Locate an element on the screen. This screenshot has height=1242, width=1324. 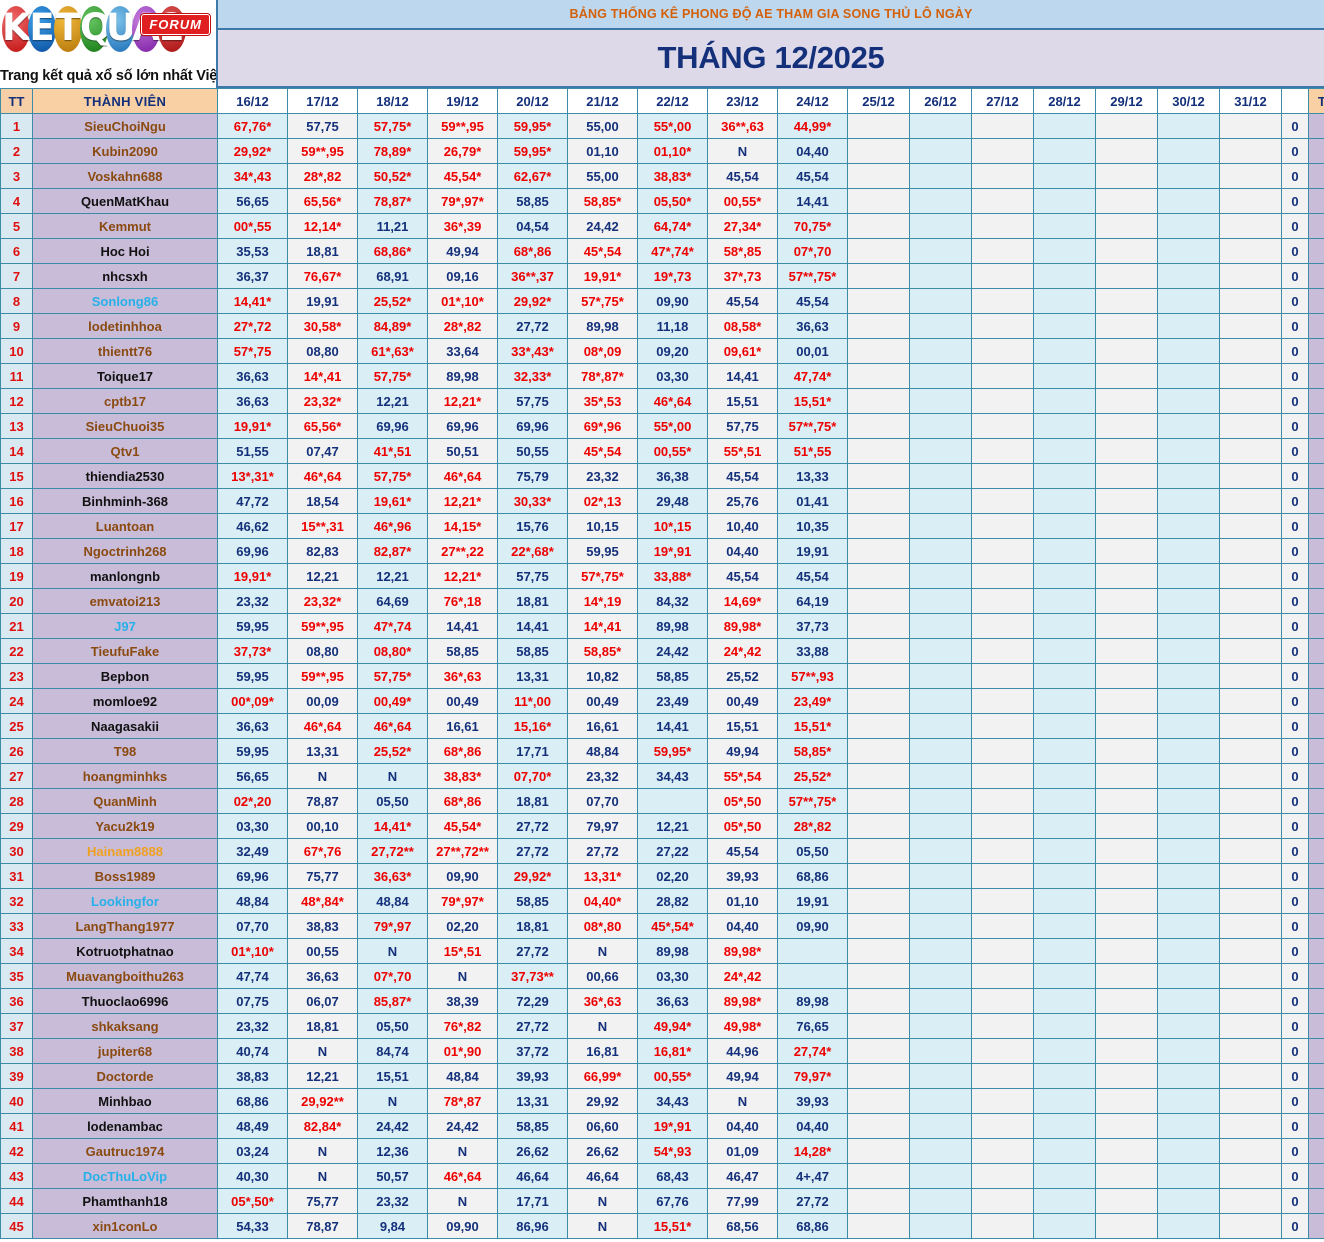
member-name: SieuChuoi35 is located at coordinates (125, 426).